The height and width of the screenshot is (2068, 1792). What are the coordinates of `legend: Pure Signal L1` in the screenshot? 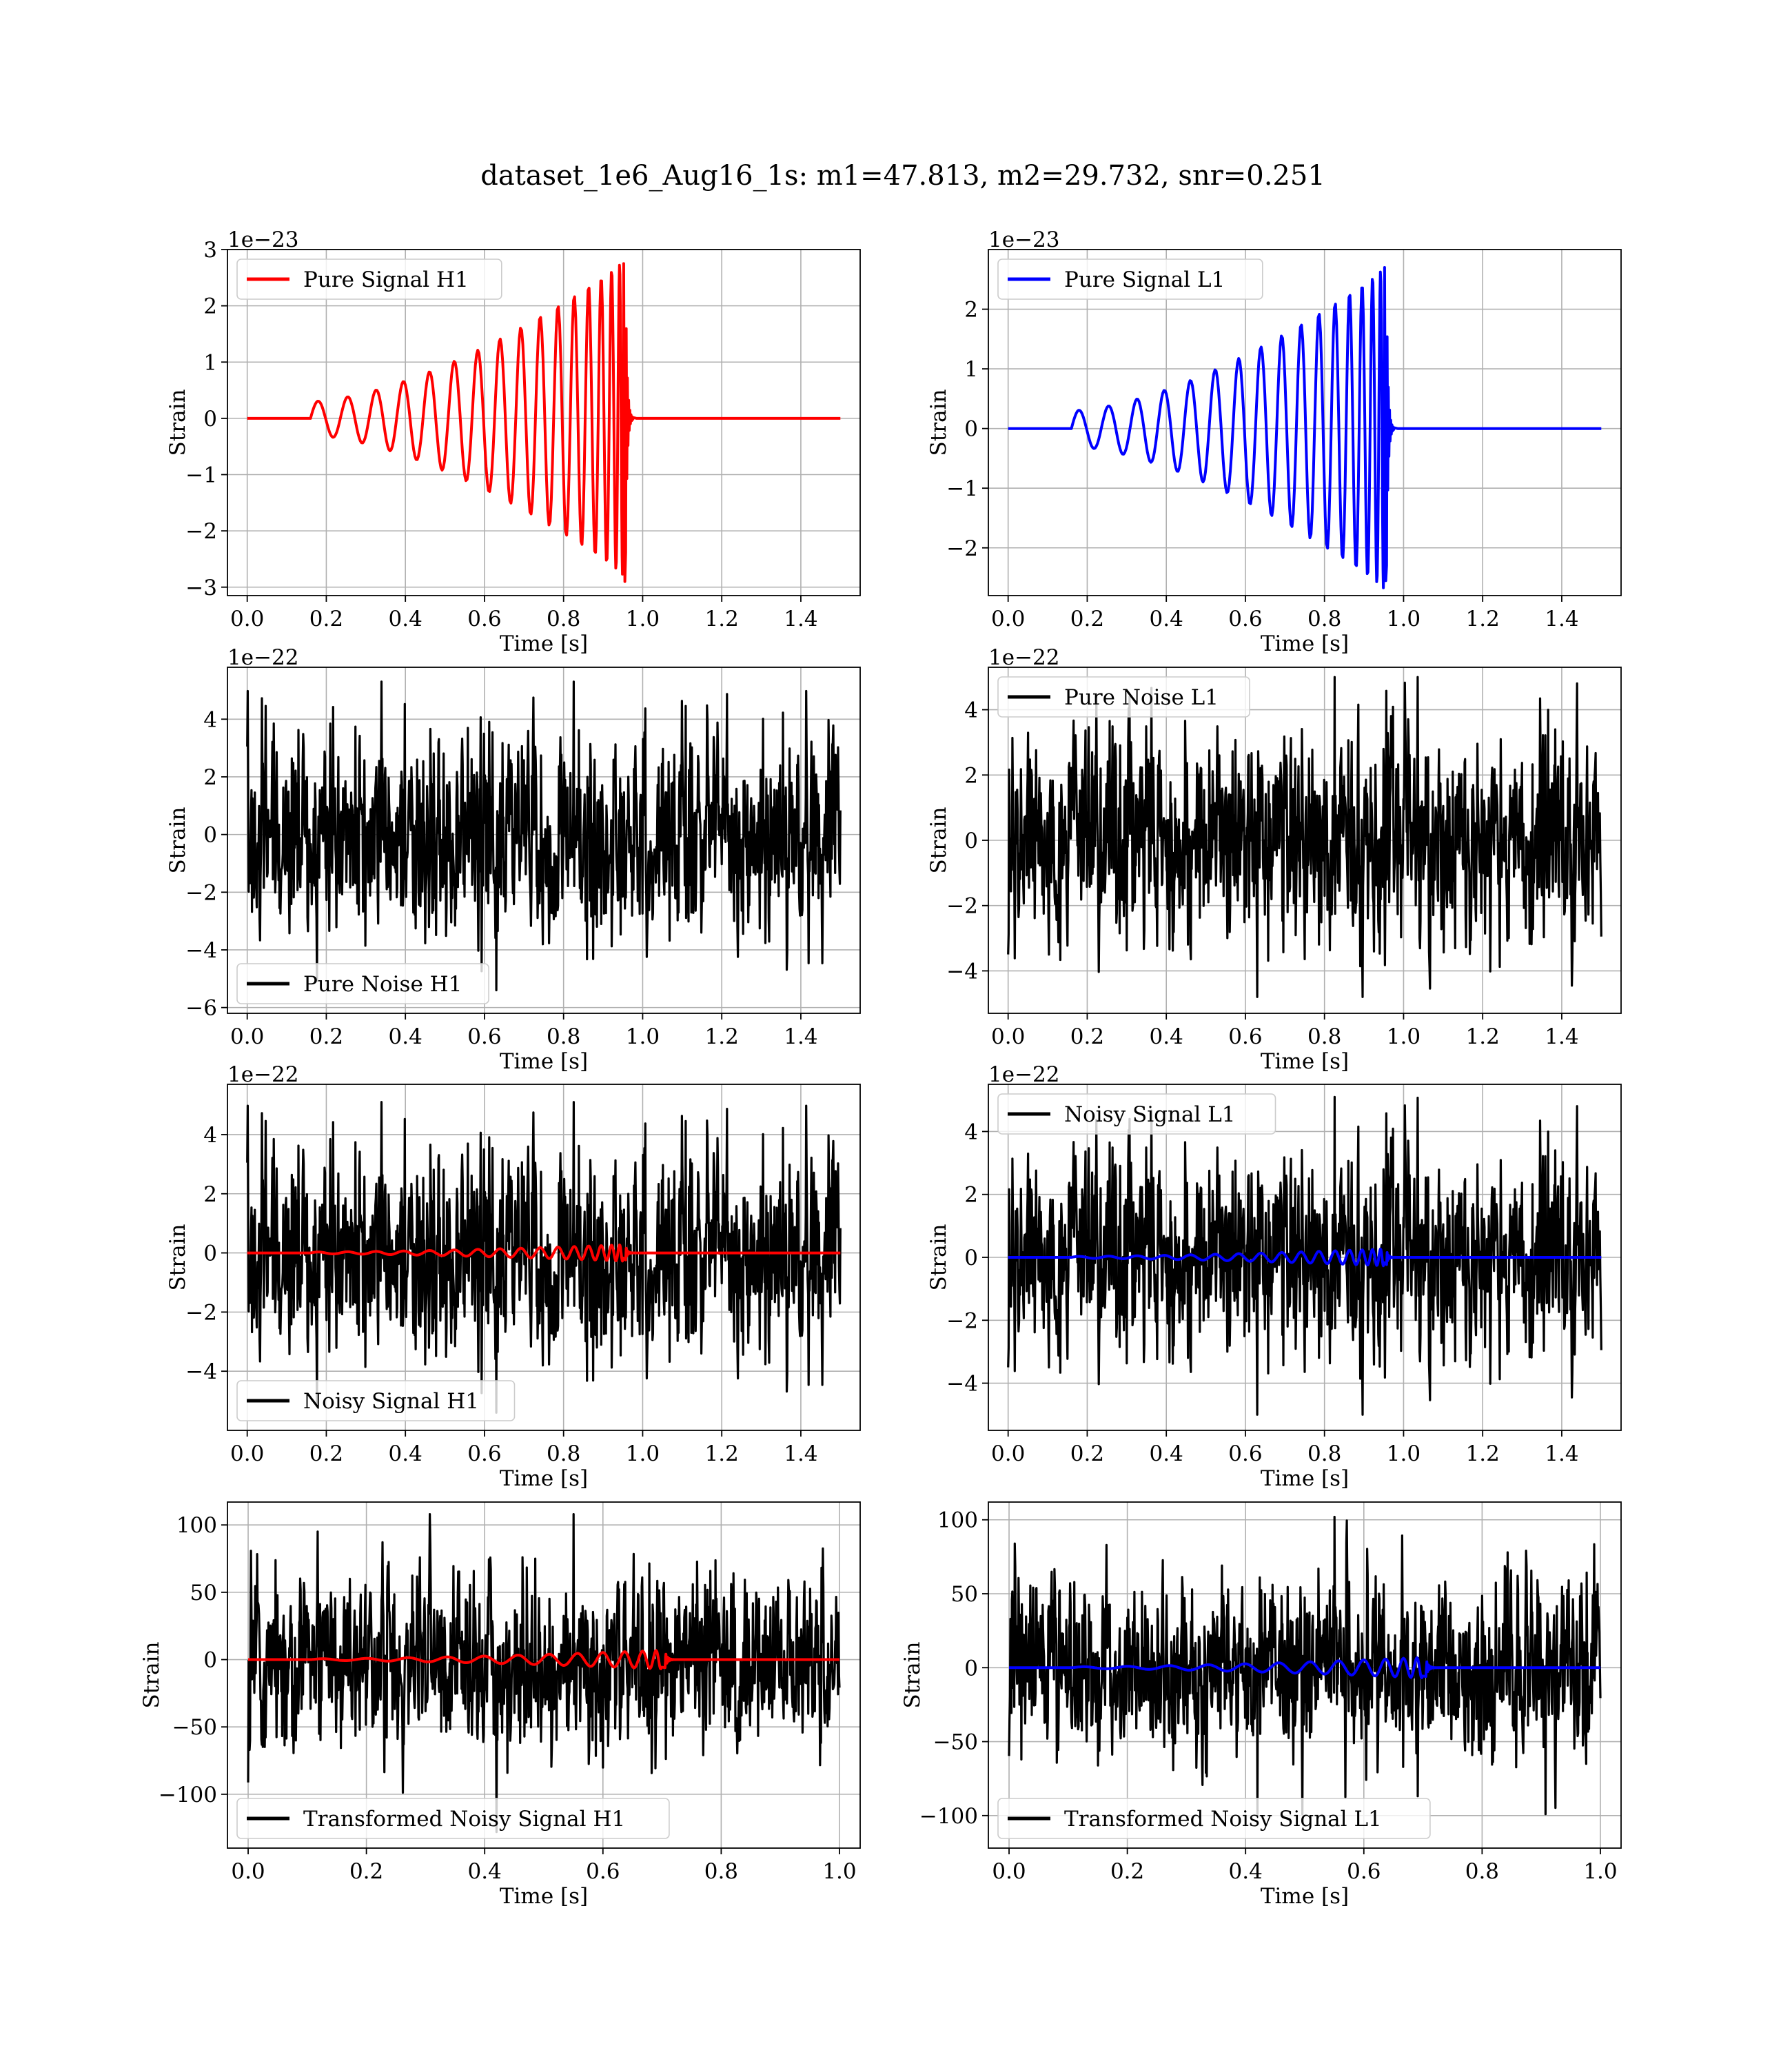 It's located at (1130, 279).